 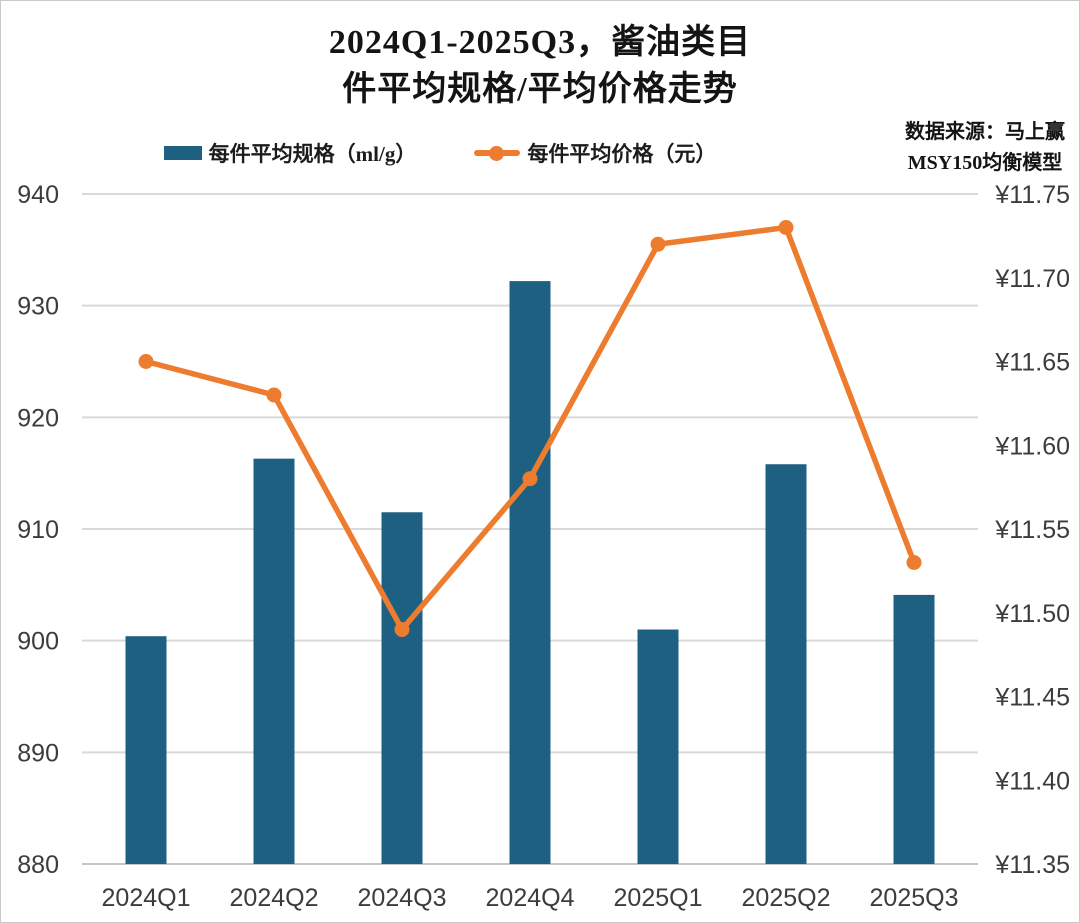 I want to click on x-axis-label-2025Q2: 2025Q2, so click(x=786, y=898).